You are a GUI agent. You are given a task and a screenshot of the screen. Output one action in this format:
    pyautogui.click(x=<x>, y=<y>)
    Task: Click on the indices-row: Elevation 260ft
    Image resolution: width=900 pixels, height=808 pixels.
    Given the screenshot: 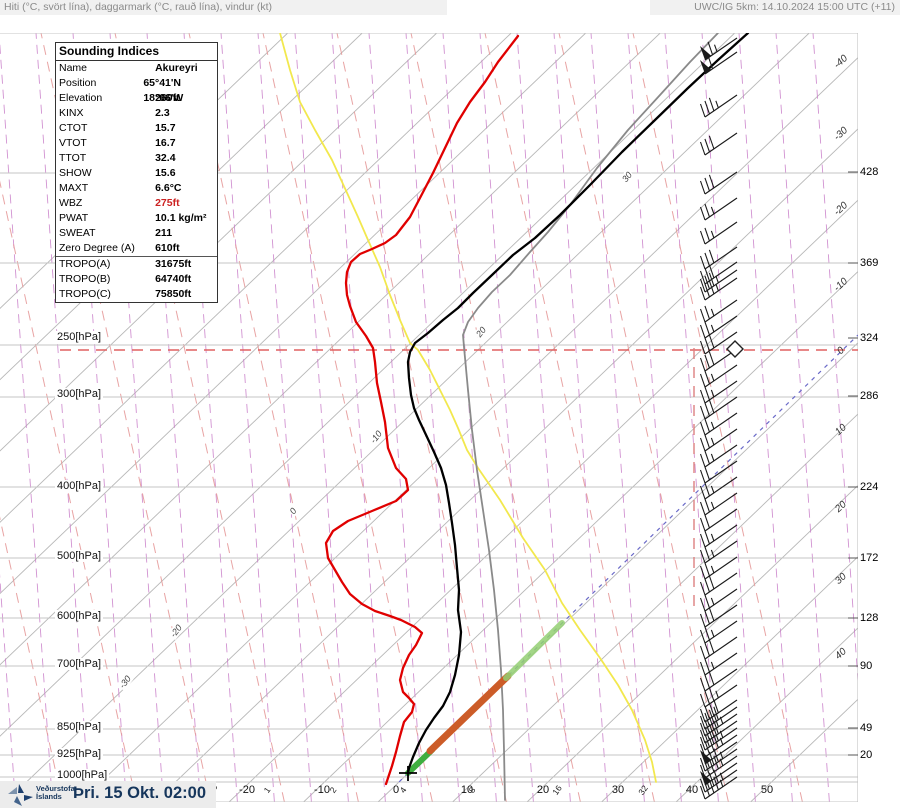 What is the action you would take?
    pyautogui.click(x=136, y=98)
    